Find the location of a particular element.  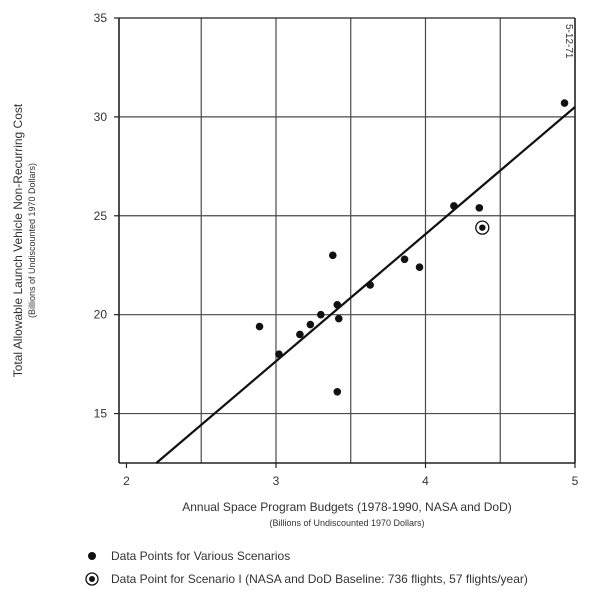

y-tick-label: 25 is located at coordinates (101, 216).